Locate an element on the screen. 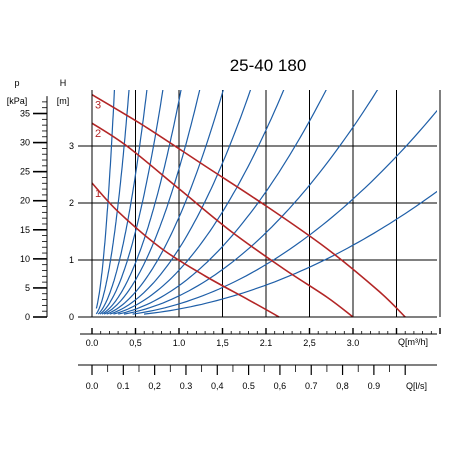 The width and height of the screenshot is (450, 450). flow-ls-tick-label: 0,2 is located at coordinates (154, 386).